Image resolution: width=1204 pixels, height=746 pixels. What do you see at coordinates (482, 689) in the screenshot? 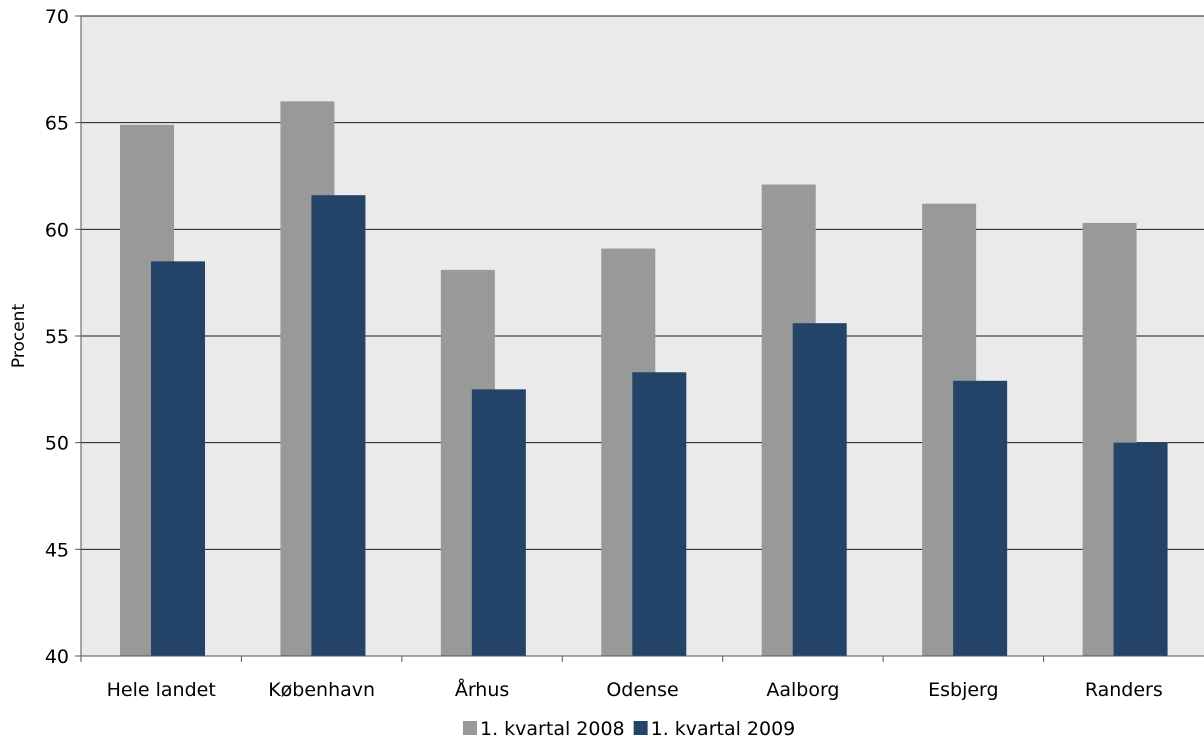
I see `x-tick-label: Århus` at bounding box center [482, 689].